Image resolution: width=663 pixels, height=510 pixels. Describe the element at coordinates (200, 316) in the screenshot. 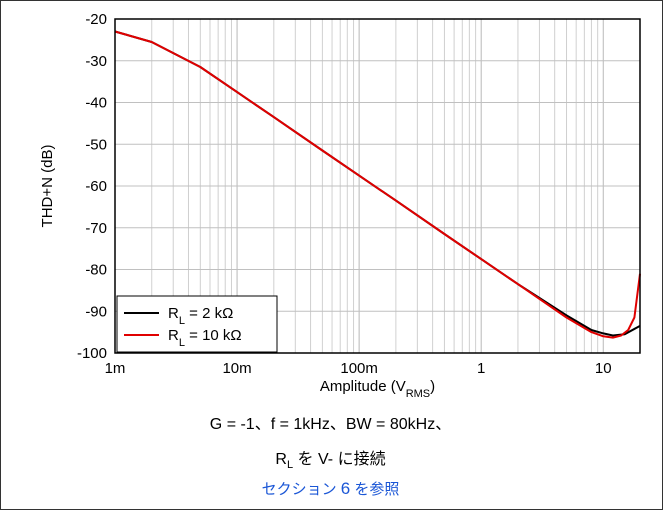

I see `legend-label-rl-2k: RL = 2 kΩ` at that location.